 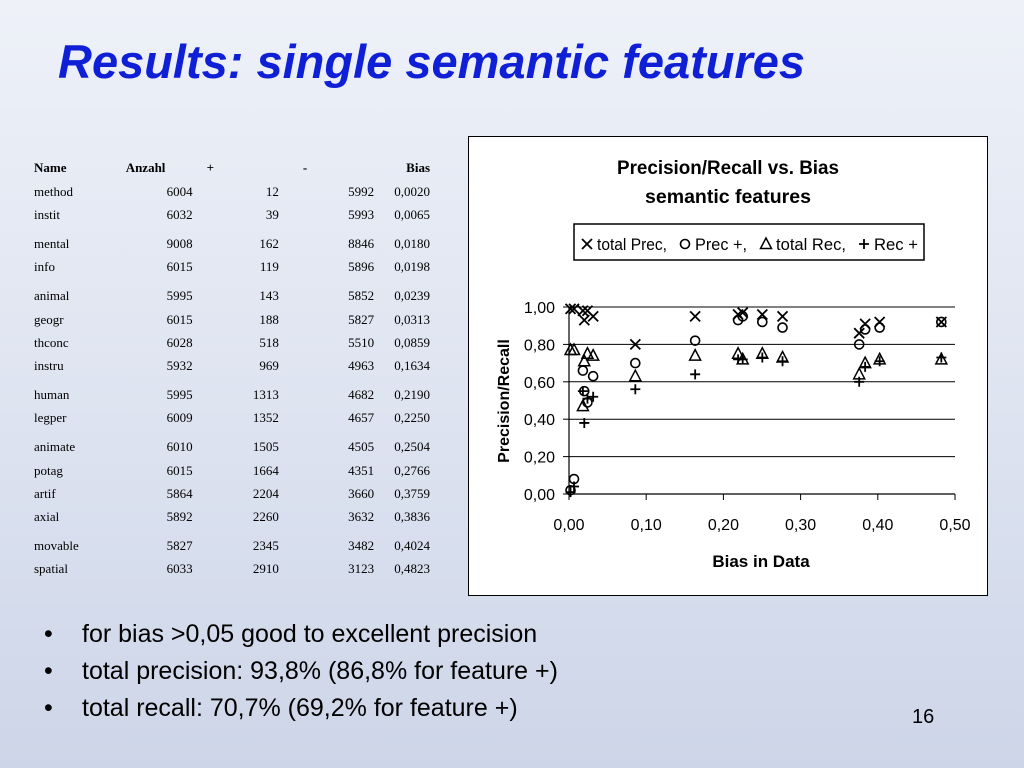 I want to click on table-row: animal 5995 143 5852 0,0239, so click(x=232, y=293).